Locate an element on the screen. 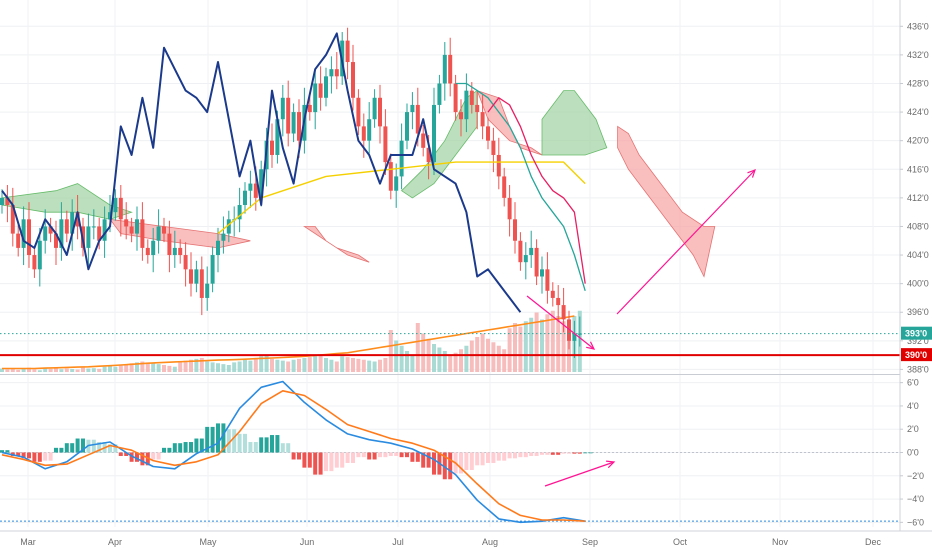  x-tick-label: Apr is located at coordinates (115, 542).